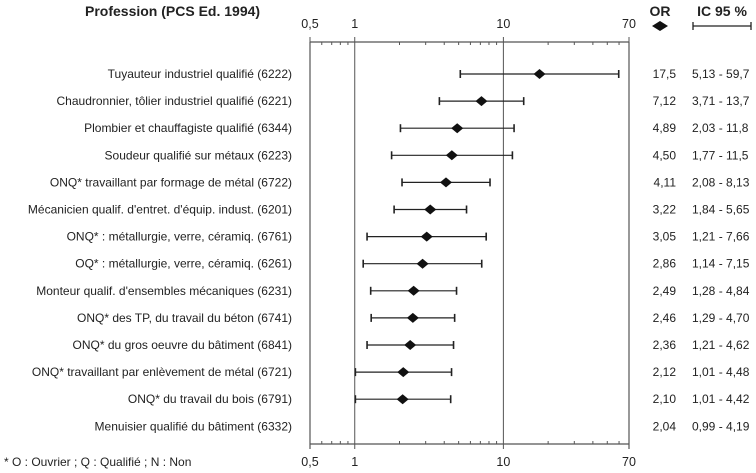 Image resolution: width=756 pixels, height=473 pixels. Describe the element at coordinates (720, 155) in the screenshot. I see `ci-value: 1,77 - 11,5` at that location.